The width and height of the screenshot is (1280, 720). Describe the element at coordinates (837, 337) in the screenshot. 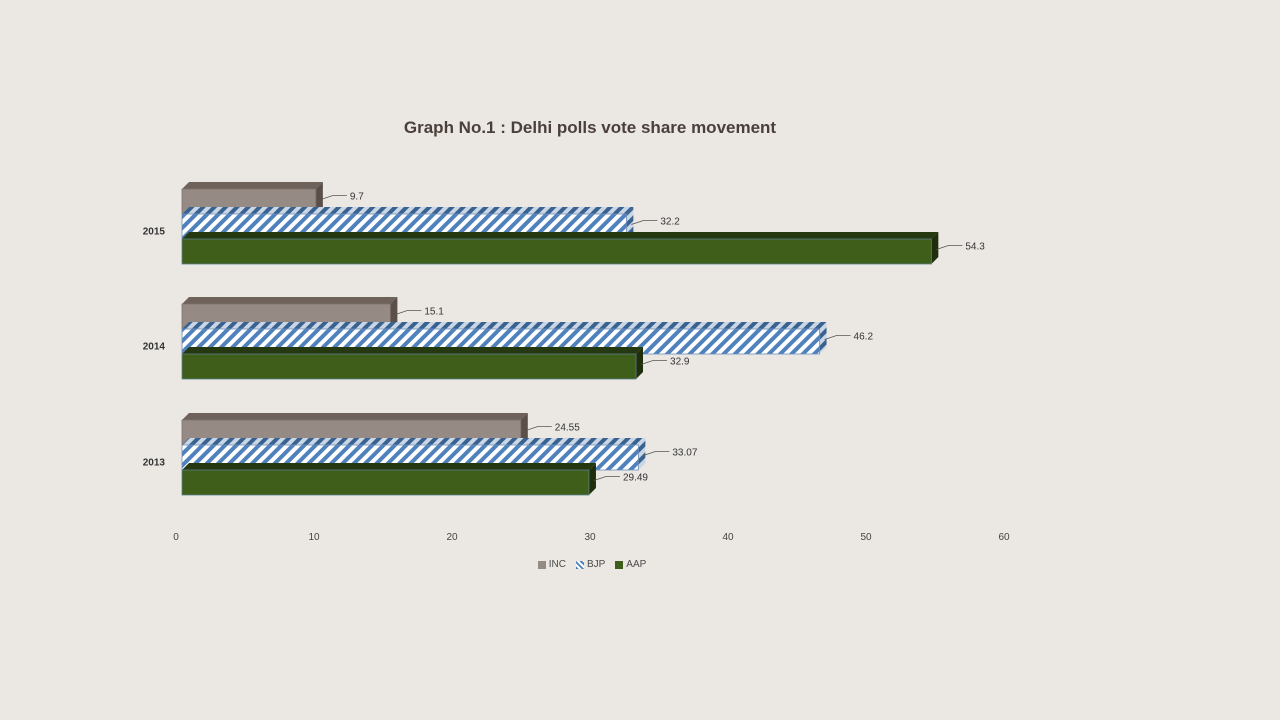

I see `leader-line-bjp-2014` at that location.